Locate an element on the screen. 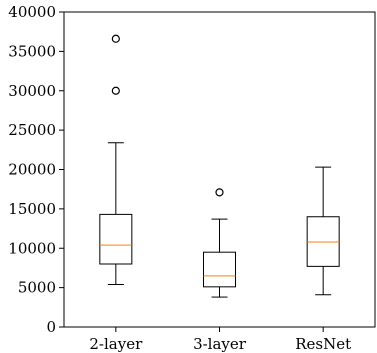 The width and height of the screenshot is (377, 353). y-tick-label: 30000 is located at coordinates (32, 91).